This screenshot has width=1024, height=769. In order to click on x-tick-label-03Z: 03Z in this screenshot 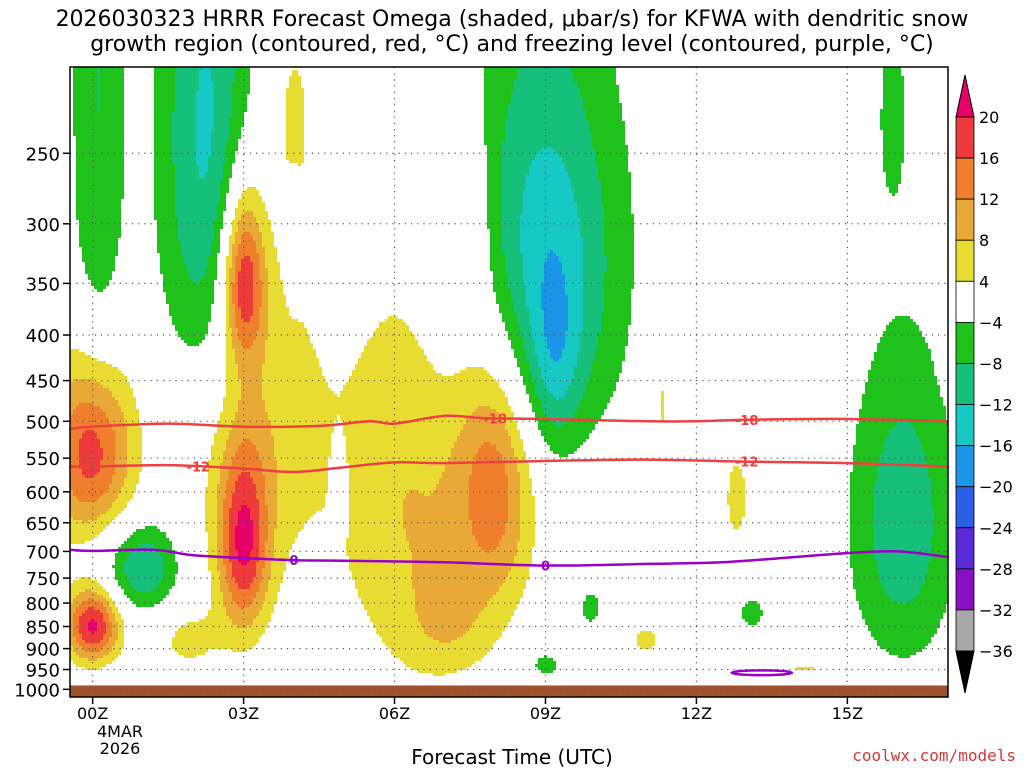, I will do `click(243, 713)`.